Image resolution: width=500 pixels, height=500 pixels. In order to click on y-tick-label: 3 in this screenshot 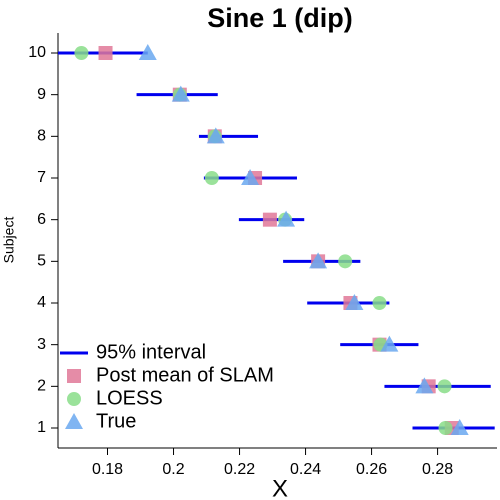, I will do `click(41, 344)`.